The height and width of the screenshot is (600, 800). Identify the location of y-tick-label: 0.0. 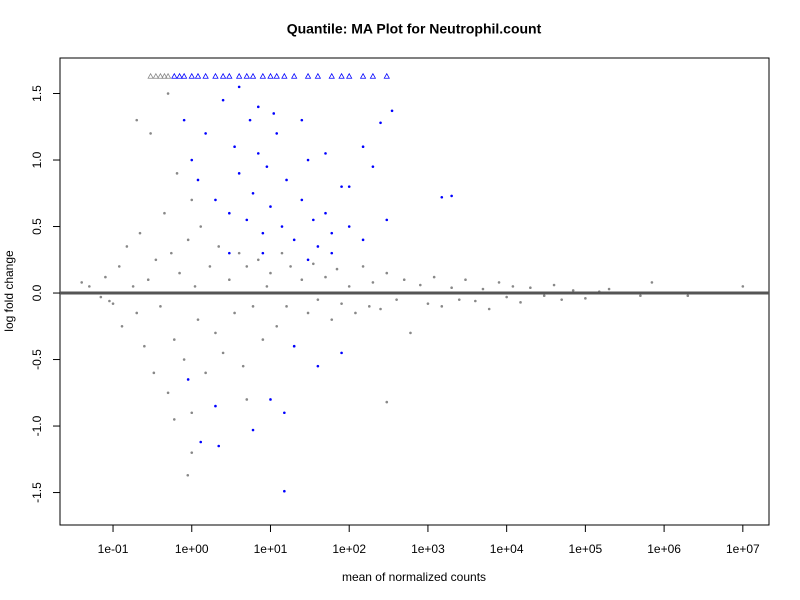
(37, 292).